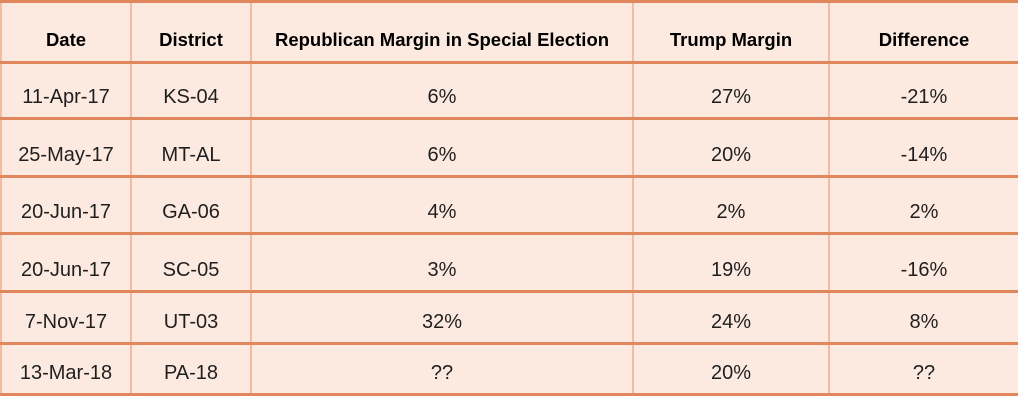 This screenshot has height=402, width=1018. Describe the element at coordinates (923, 205) in the screenshot. I see `cell-difference: 2%` at that location.